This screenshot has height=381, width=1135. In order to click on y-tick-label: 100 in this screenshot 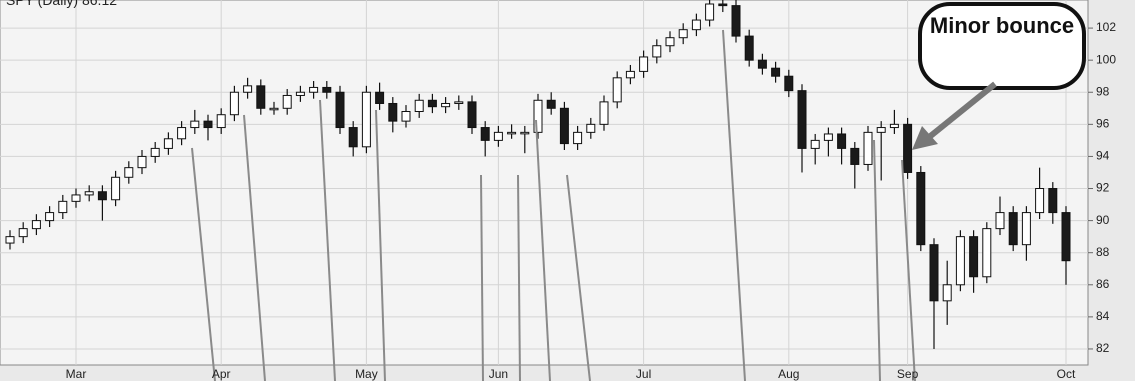, I will do `click(1106, 59)`.